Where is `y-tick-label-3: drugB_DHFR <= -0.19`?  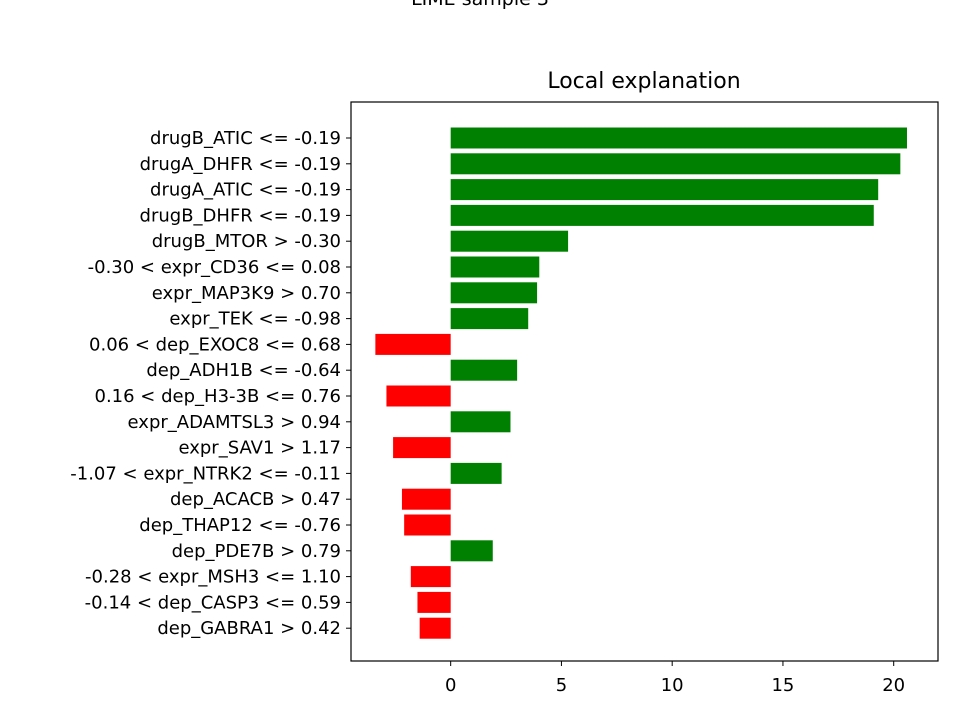
y-tick-label-3: drugB_DHFR <= -0.19 is located at coordinates (240, 215).